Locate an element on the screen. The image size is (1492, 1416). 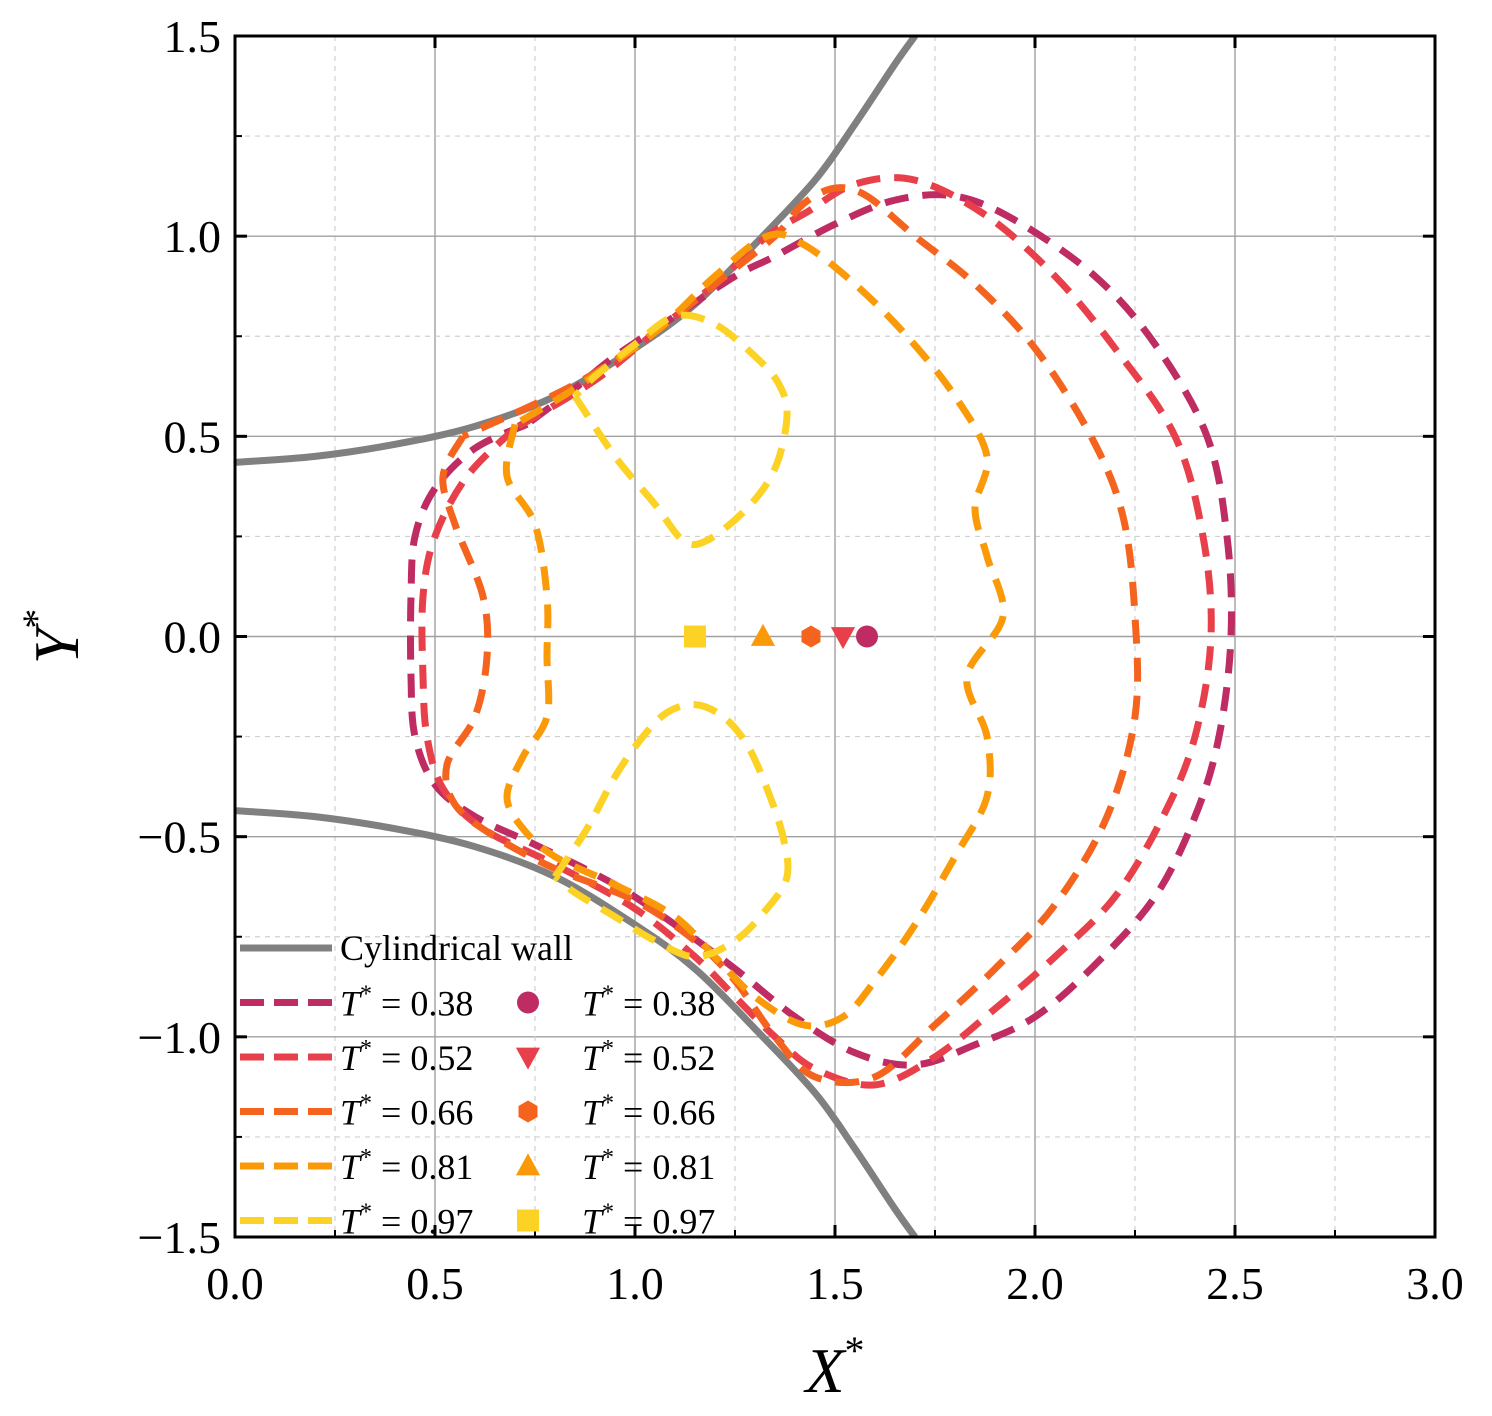
y-axis-label: Y* is located at coordinates (53, 637).